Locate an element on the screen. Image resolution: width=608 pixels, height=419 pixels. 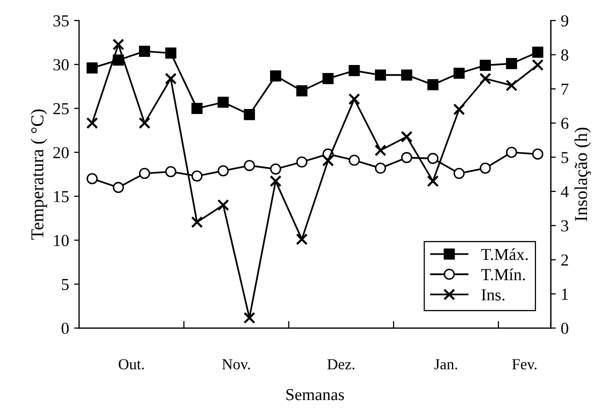
y2-tick-label: 4 is located at coordinates (564, 192).